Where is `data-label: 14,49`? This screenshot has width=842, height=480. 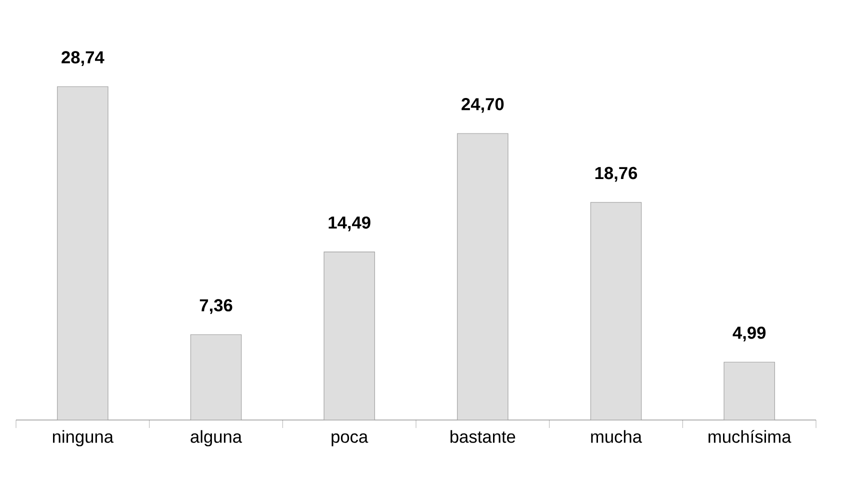
data-label: 14,49 is located at coordinates (349, 224).